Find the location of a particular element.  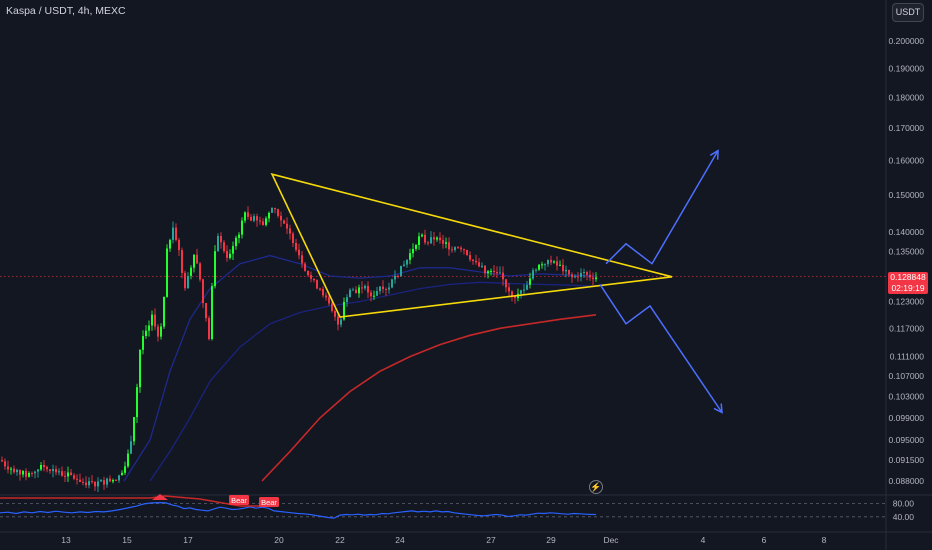

y-tick-label: 0.180000 is located at coordinates (907, 97).